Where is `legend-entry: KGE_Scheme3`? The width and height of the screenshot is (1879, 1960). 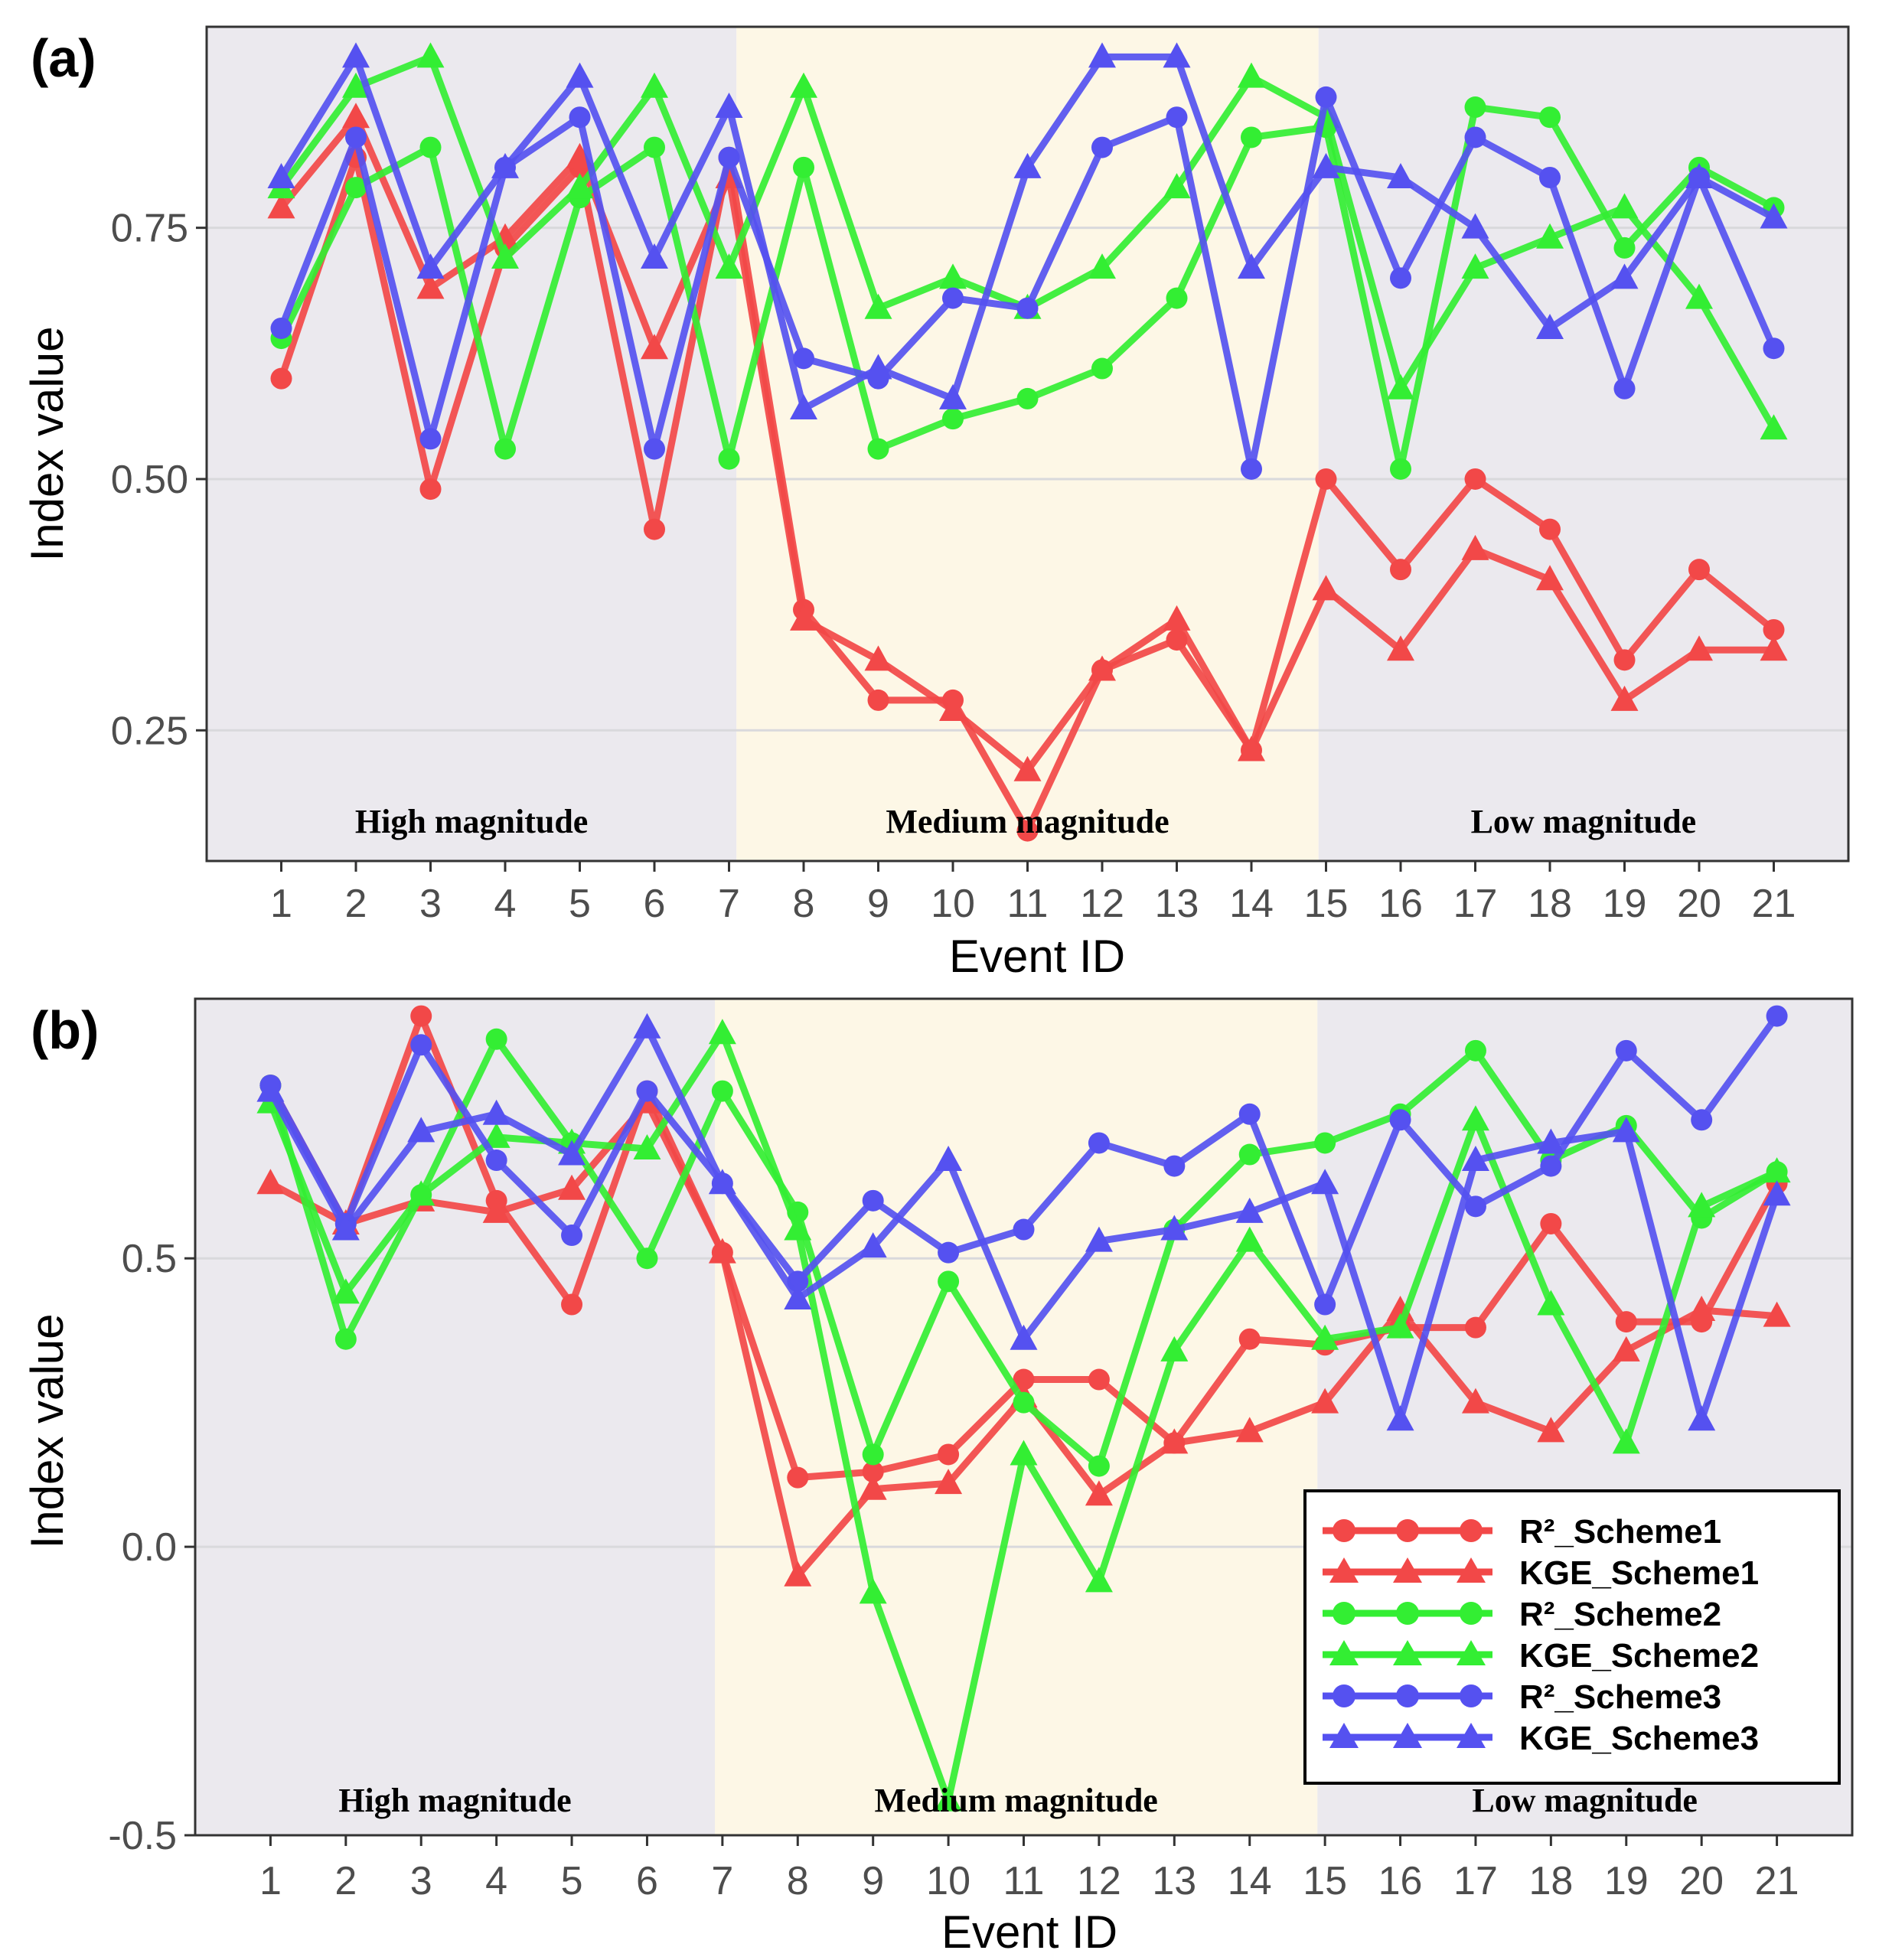 legend-entry: KGE_Scheme3 is located at coordinates (1541, 1738).